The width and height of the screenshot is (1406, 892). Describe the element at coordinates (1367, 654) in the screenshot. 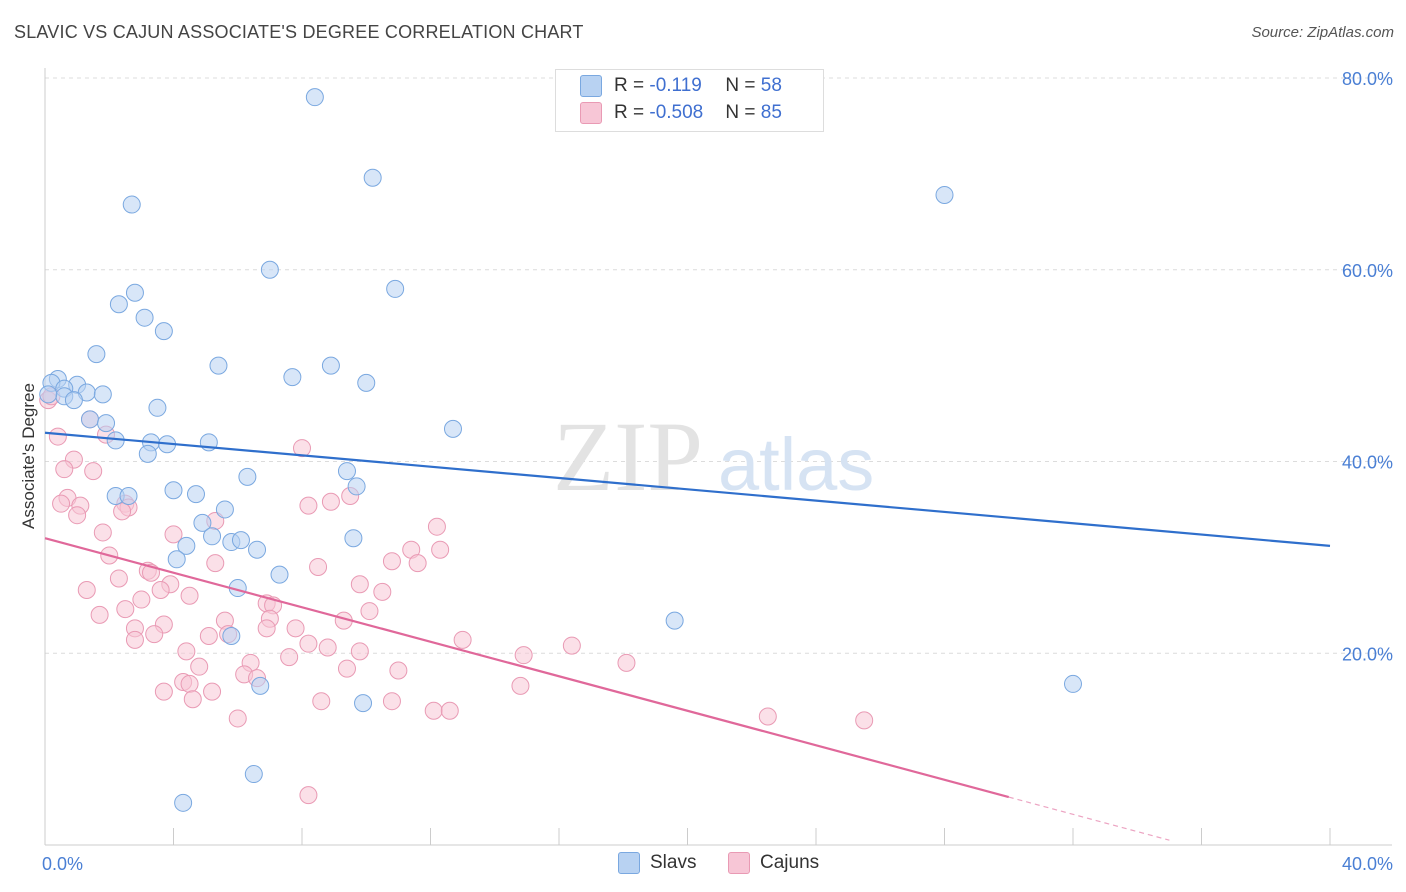

I see `y-tick-label: 20.0%` at that location.